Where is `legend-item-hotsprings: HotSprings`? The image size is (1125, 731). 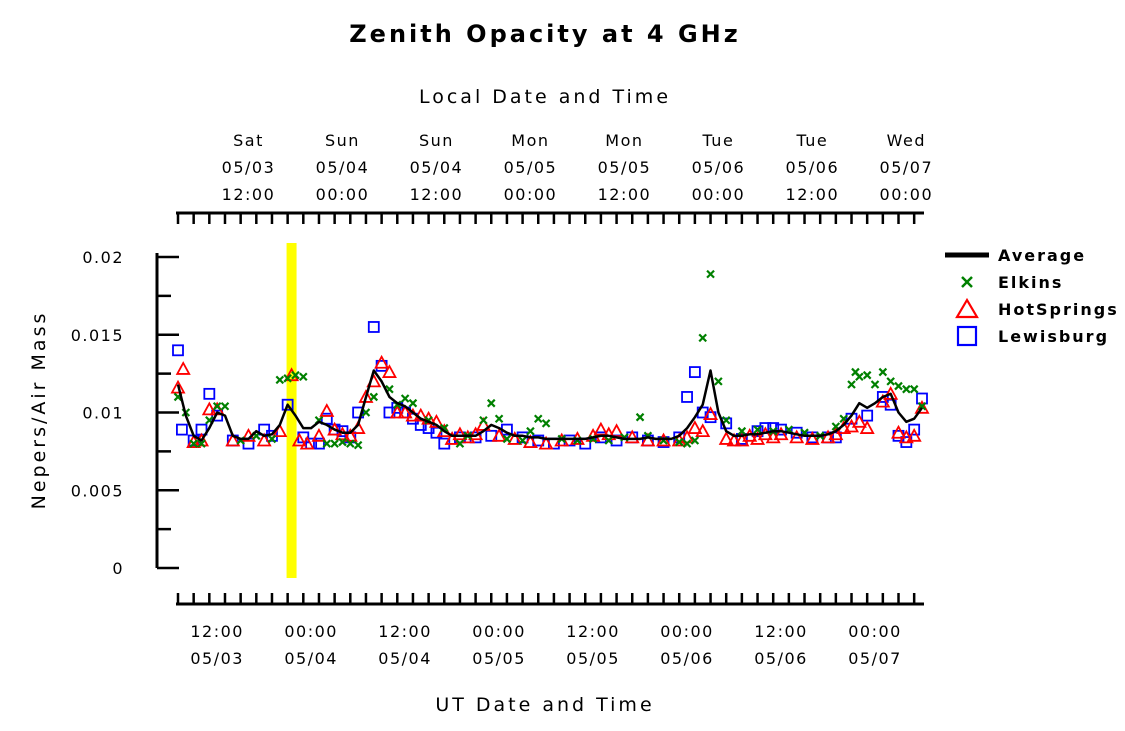
legend-item-hotsprings: HotSprings is located at coordinates (1037, 308).